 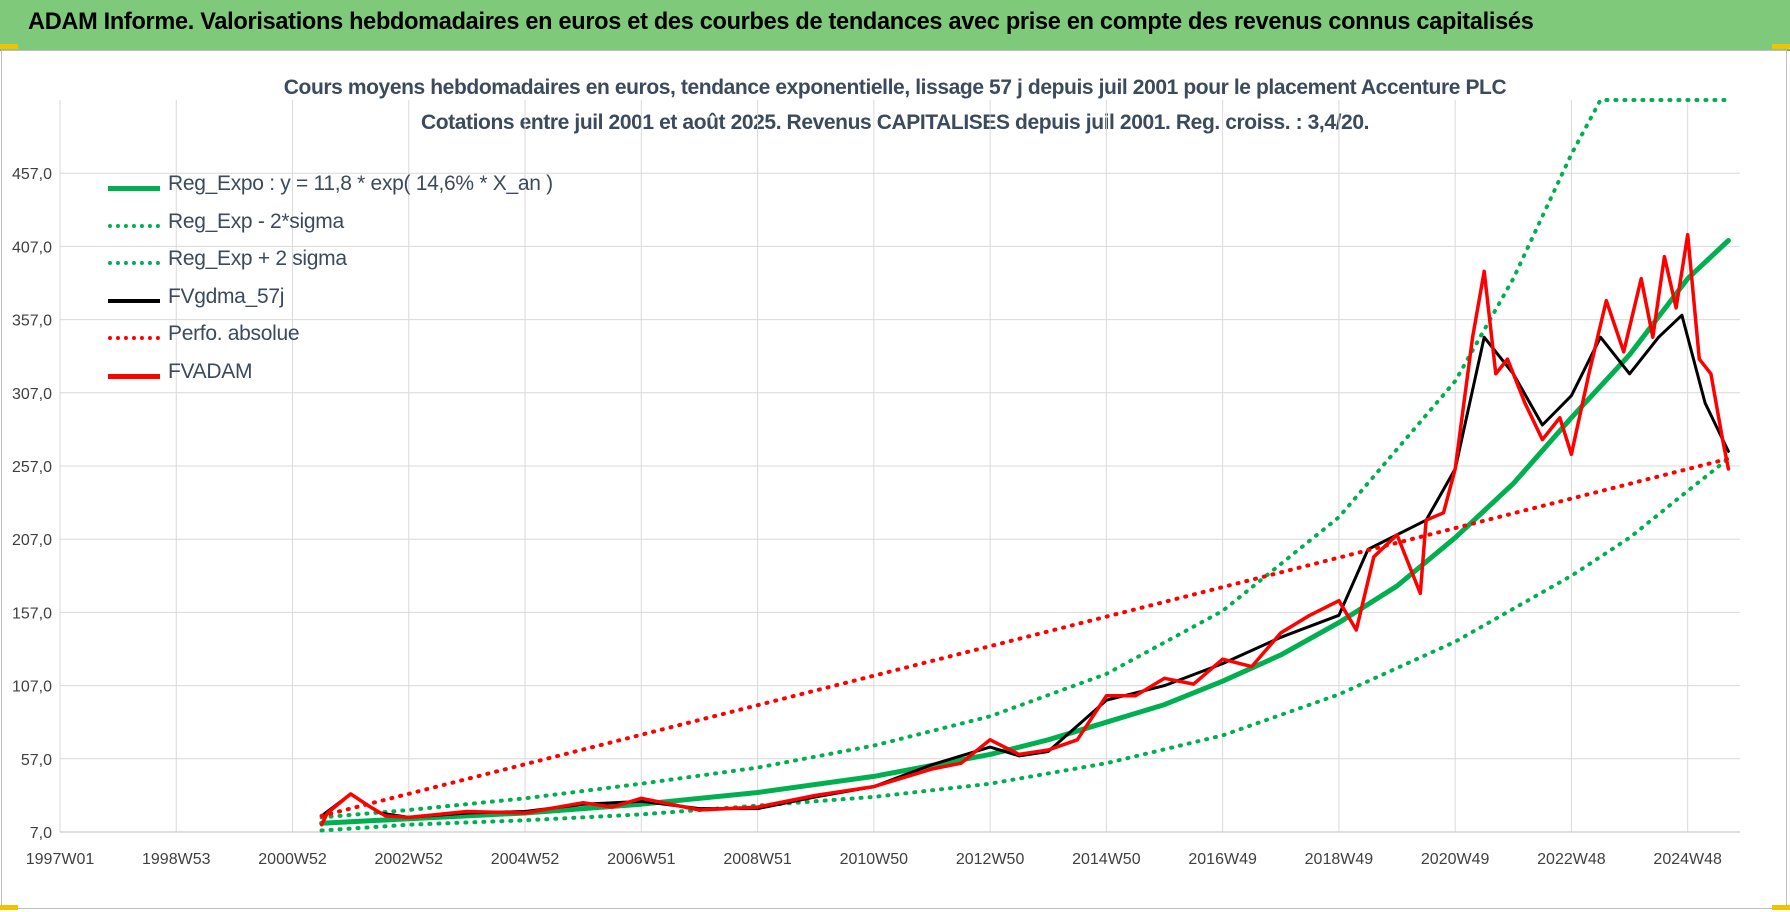 I want to click on legend-label: FVgdma_57j, so click(x=226, y=296).